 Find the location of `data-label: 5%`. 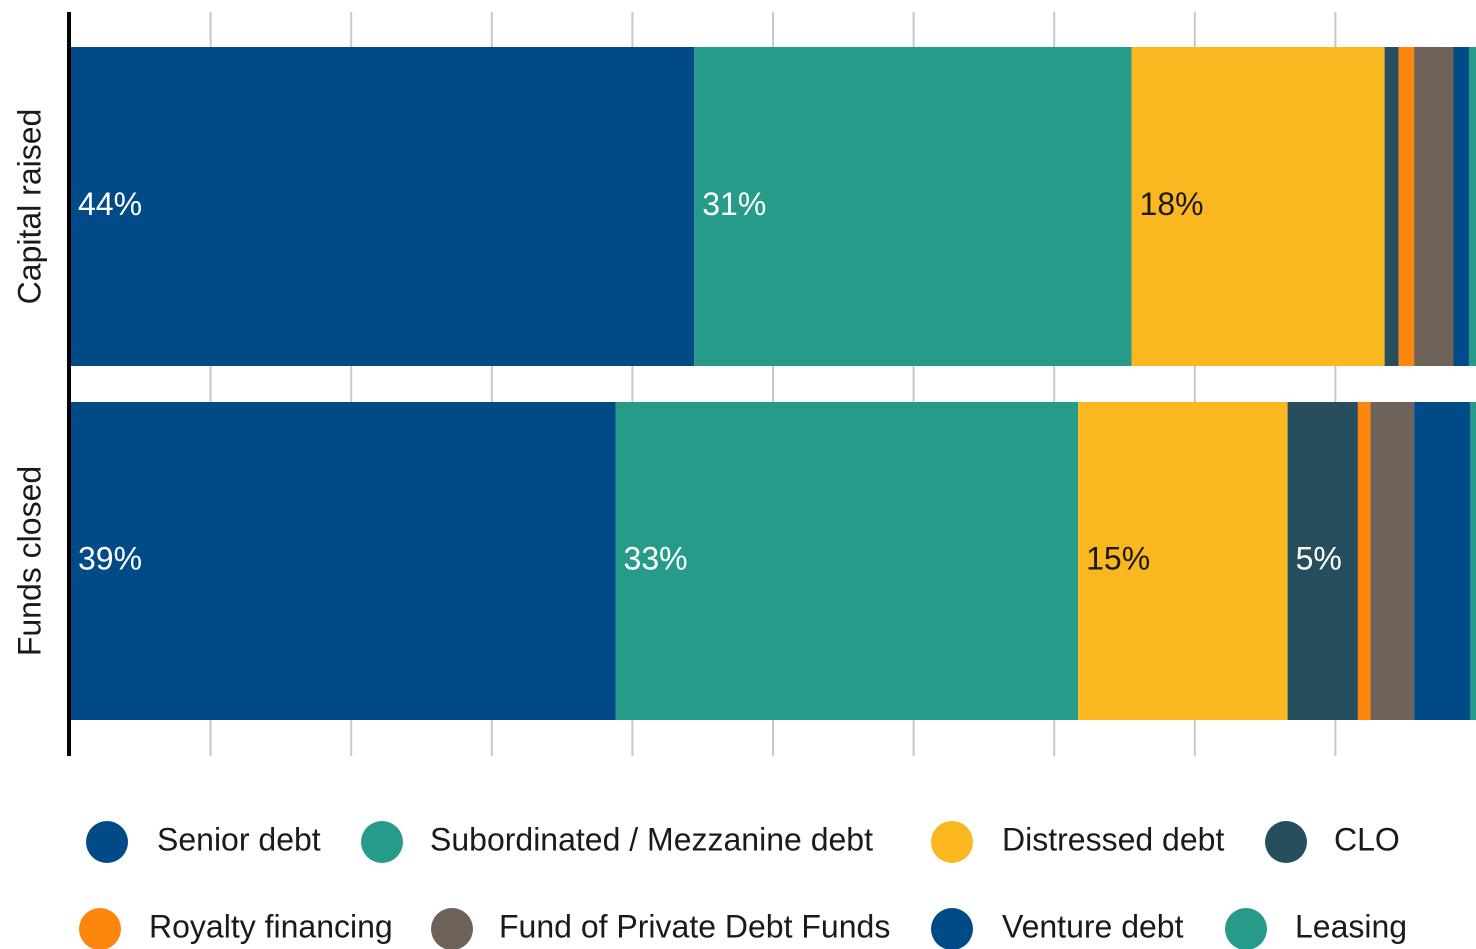

data-label: 5% is located at coordinates (1319, 558).